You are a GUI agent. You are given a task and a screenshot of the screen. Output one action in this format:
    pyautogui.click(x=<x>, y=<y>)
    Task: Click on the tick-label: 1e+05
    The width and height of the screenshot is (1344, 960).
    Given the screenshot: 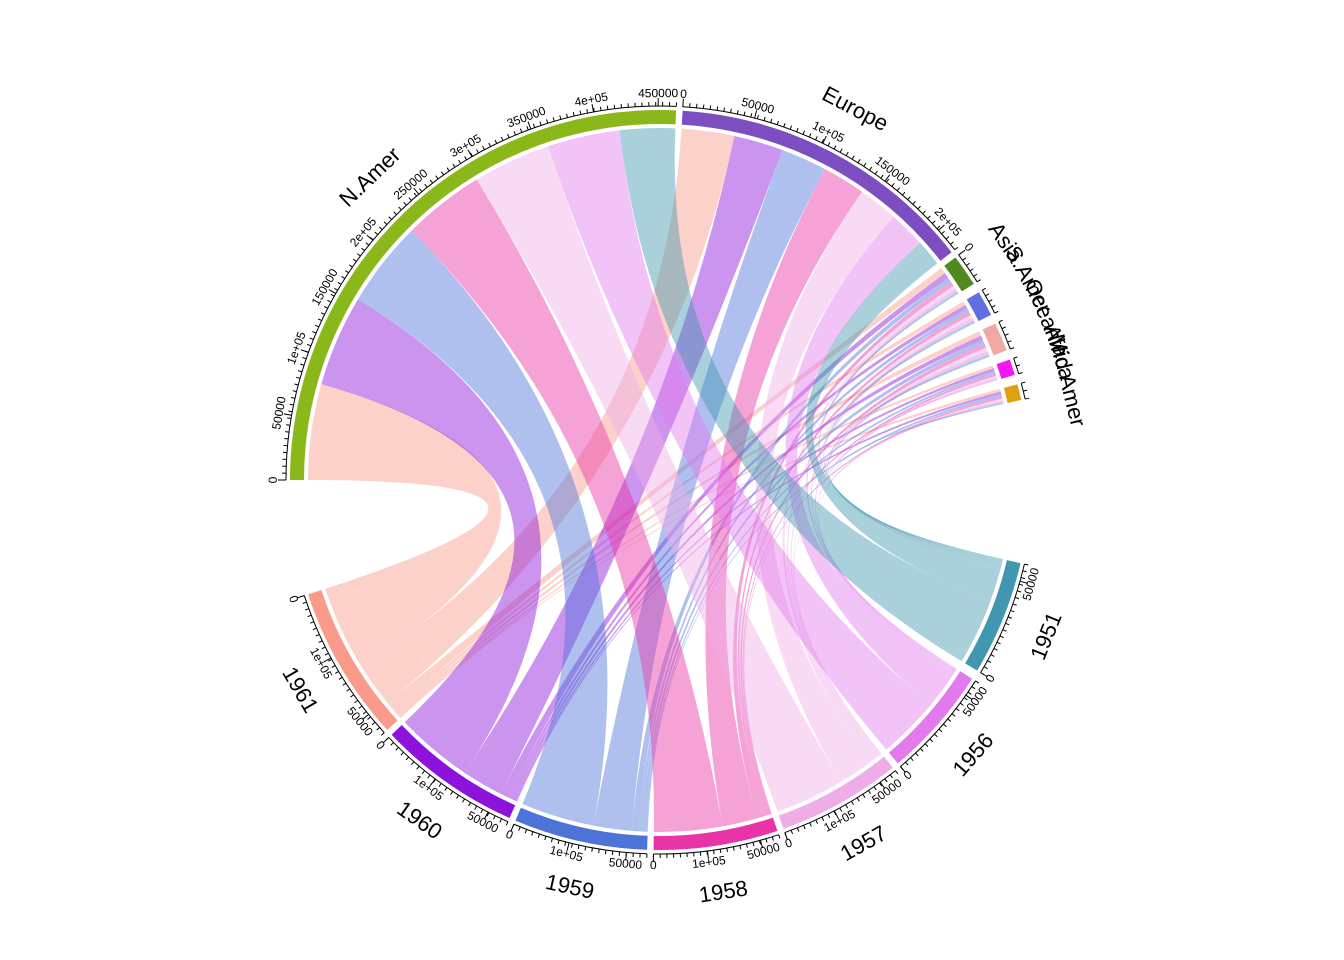 What is the action you would take?
    pyautogui.click(x=839, y=821)
    